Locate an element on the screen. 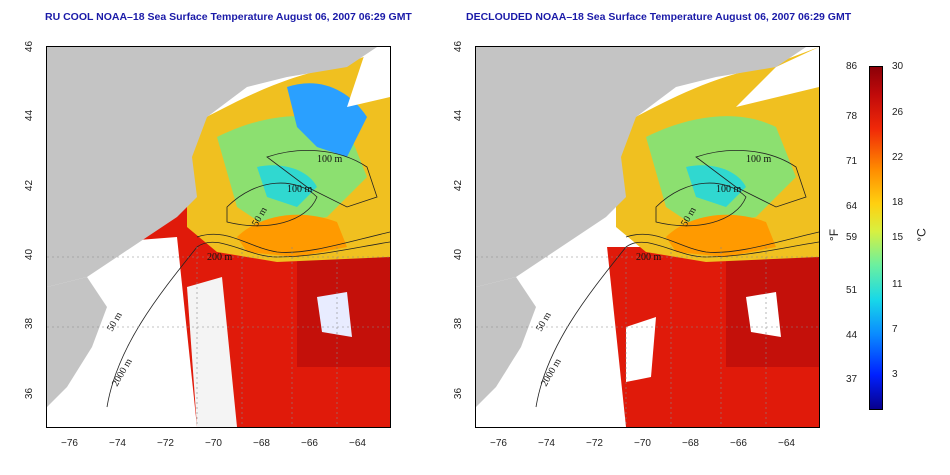  fahrenheit-unit-label: °F is located at coordinates (834, 235).